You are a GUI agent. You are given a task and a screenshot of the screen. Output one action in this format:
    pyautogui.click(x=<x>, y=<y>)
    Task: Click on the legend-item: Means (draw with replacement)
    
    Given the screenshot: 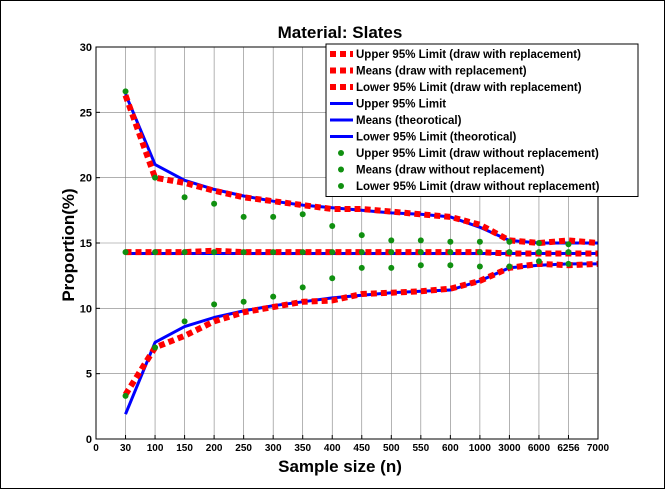 What is the action you would take?
    pyautogui.click(x=428, y=72)
    